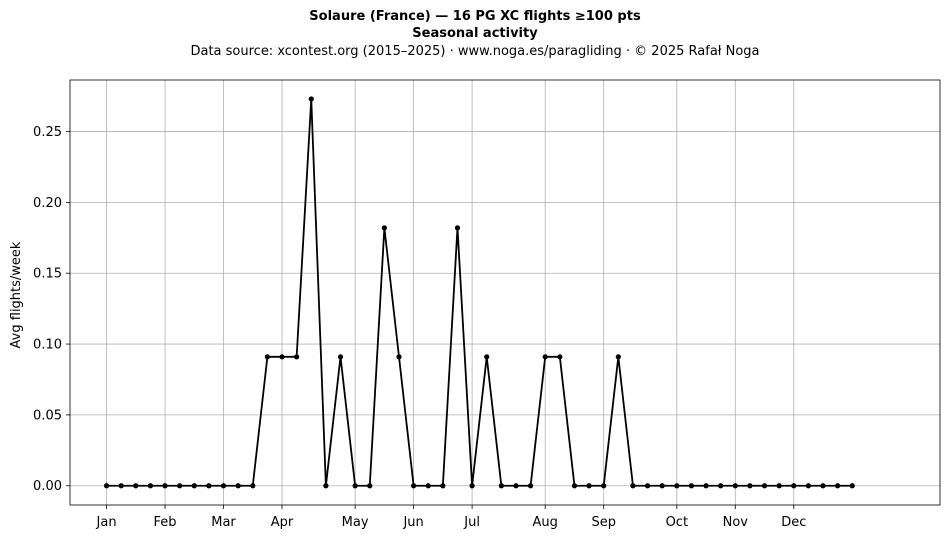  Describe the element at coordinates (545, 522) in the screenshot. I see `x-tick-label: Aug` at that location.